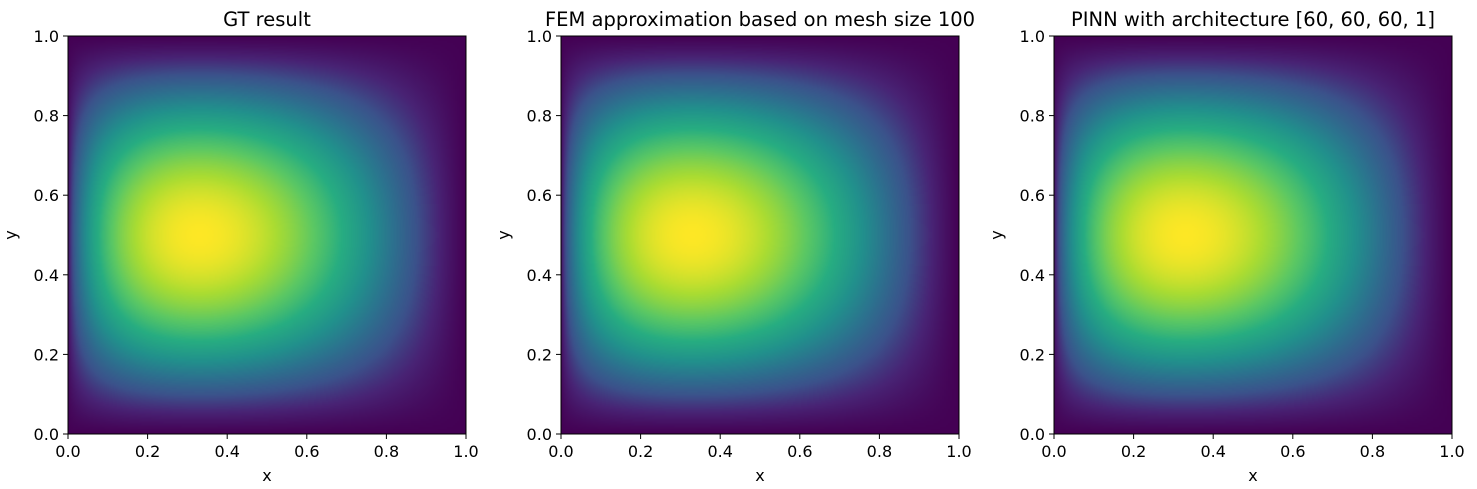 The image size is (1477, 489). I want to click on chart-title: GT result, so click(267, 19).